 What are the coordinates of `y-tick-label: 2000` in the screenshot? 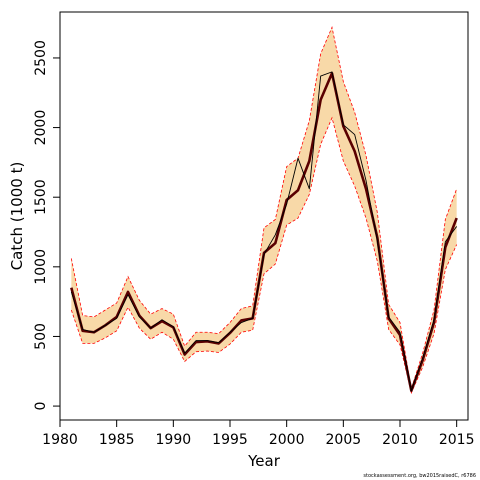 It's located at (41, 128).